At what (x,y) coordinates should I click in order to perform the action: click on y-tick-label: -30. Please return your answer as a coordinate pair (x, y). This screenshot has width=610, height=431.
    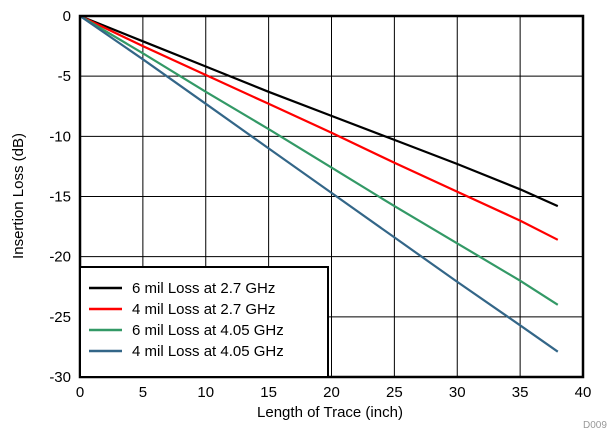
    Looking at the image, I should click on (60, 377).